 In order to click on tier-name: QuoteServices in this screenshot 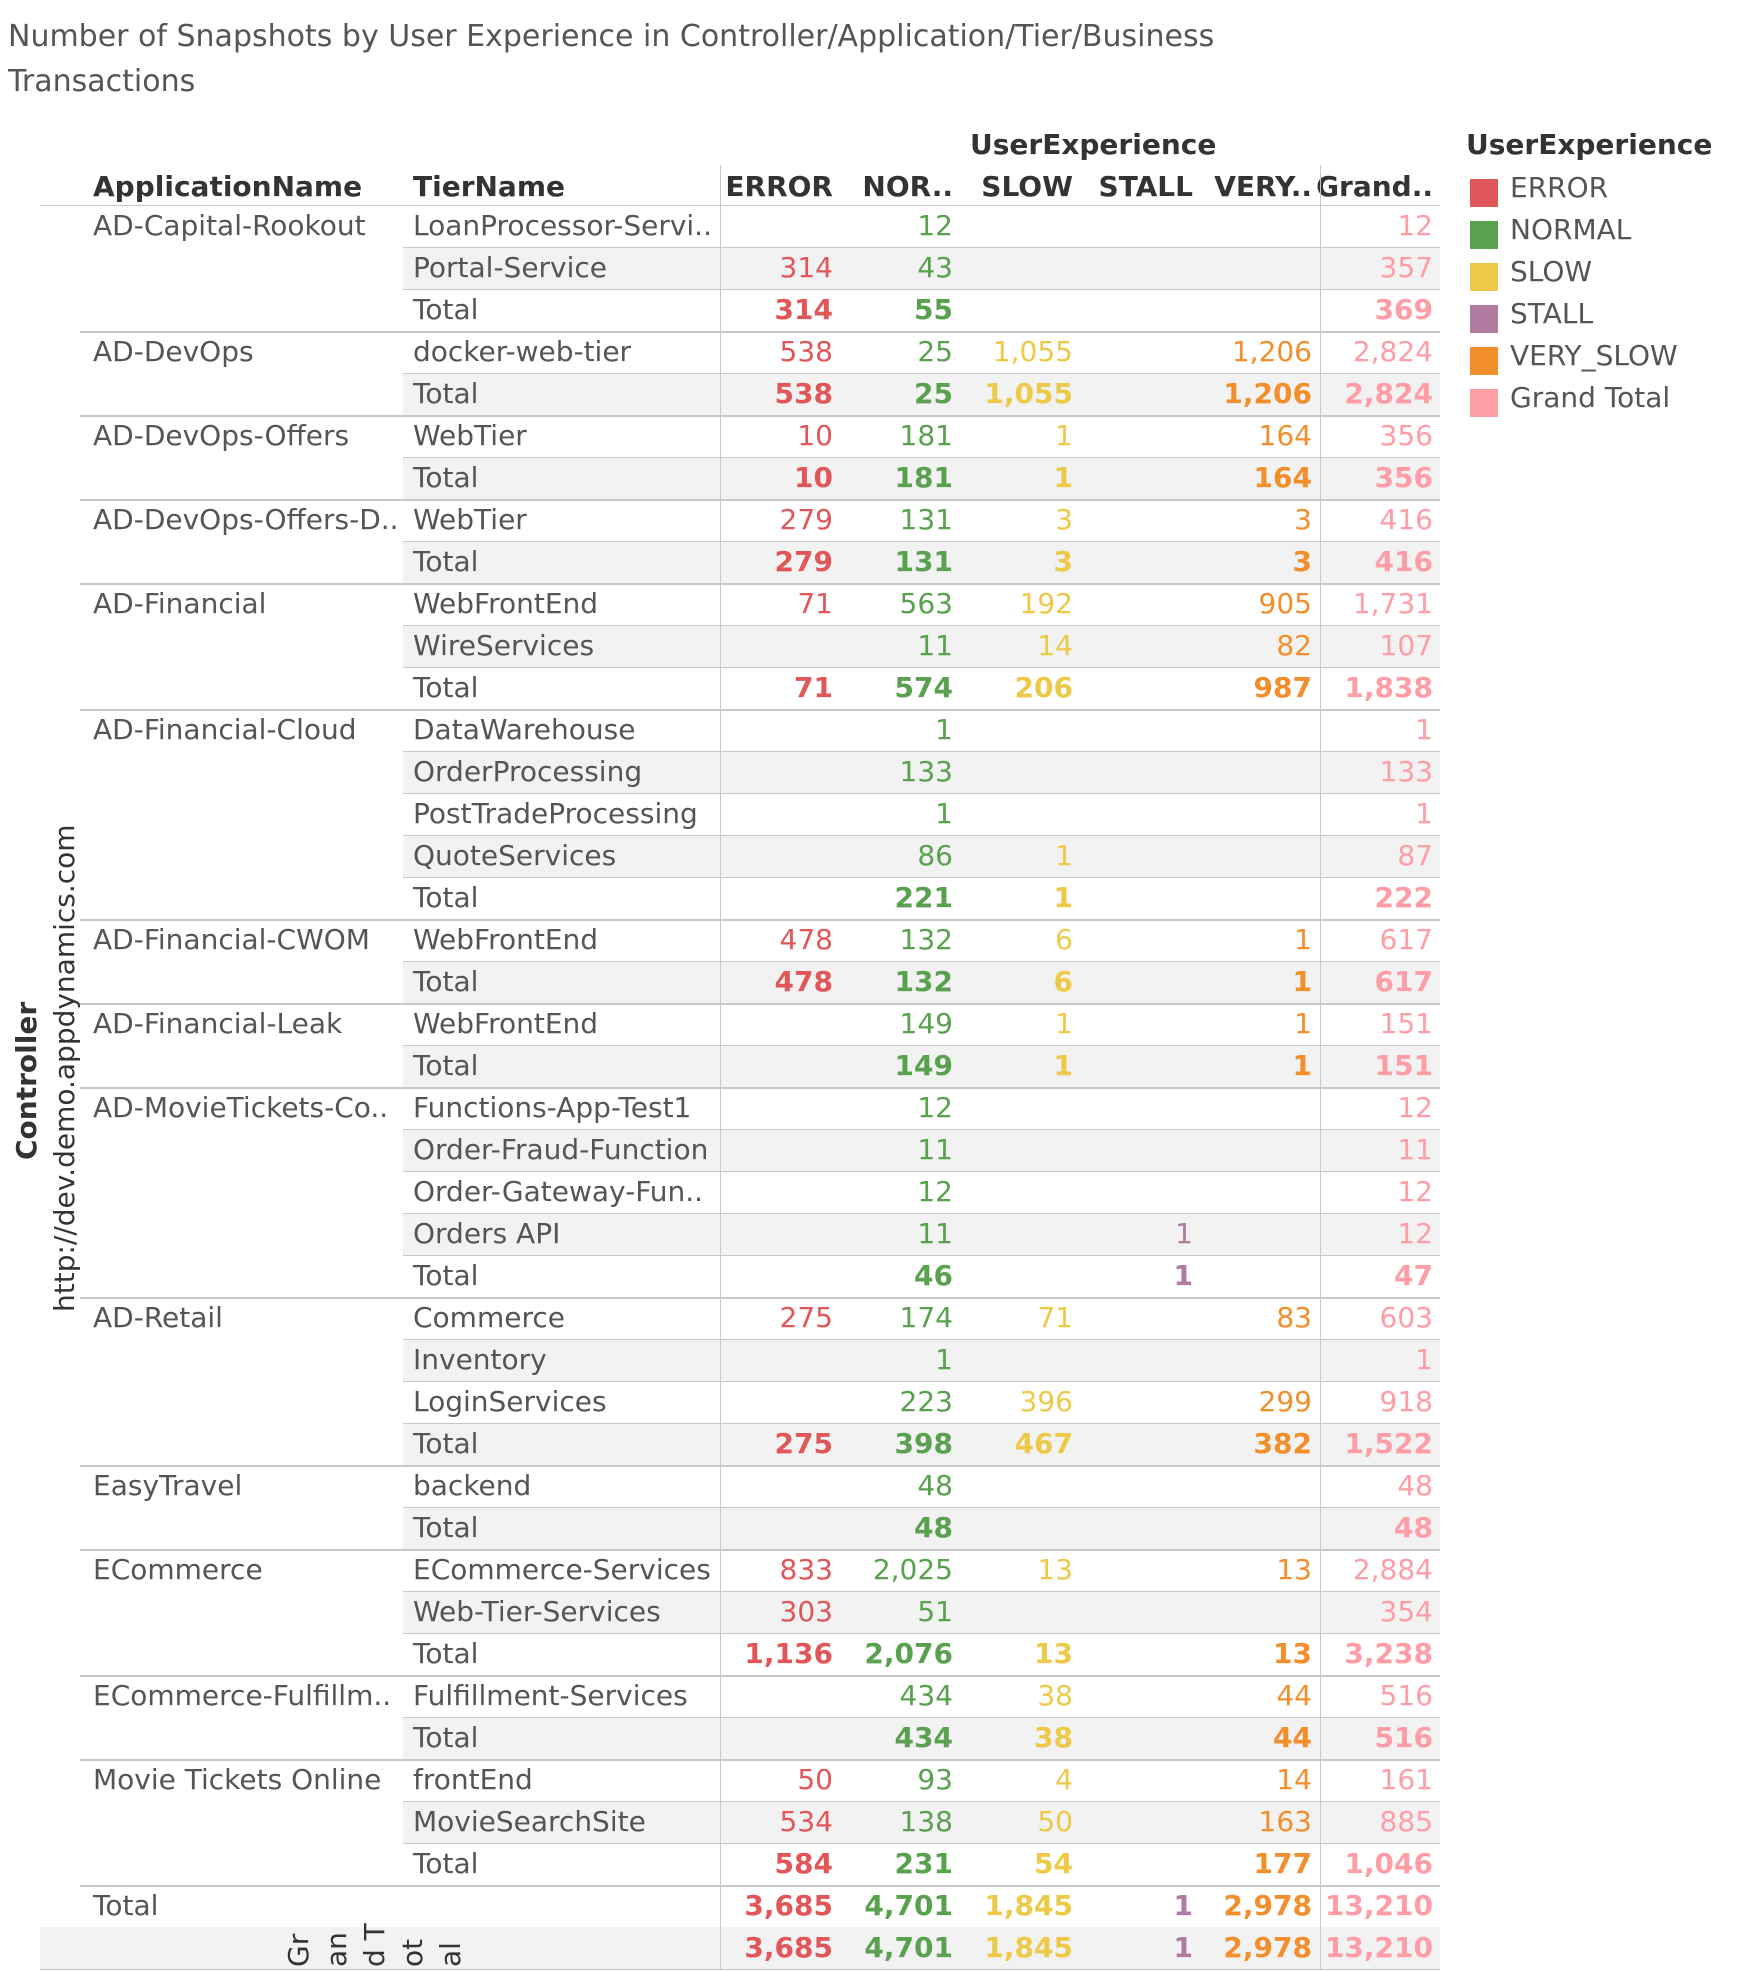, I will do `click(515, 855)`.